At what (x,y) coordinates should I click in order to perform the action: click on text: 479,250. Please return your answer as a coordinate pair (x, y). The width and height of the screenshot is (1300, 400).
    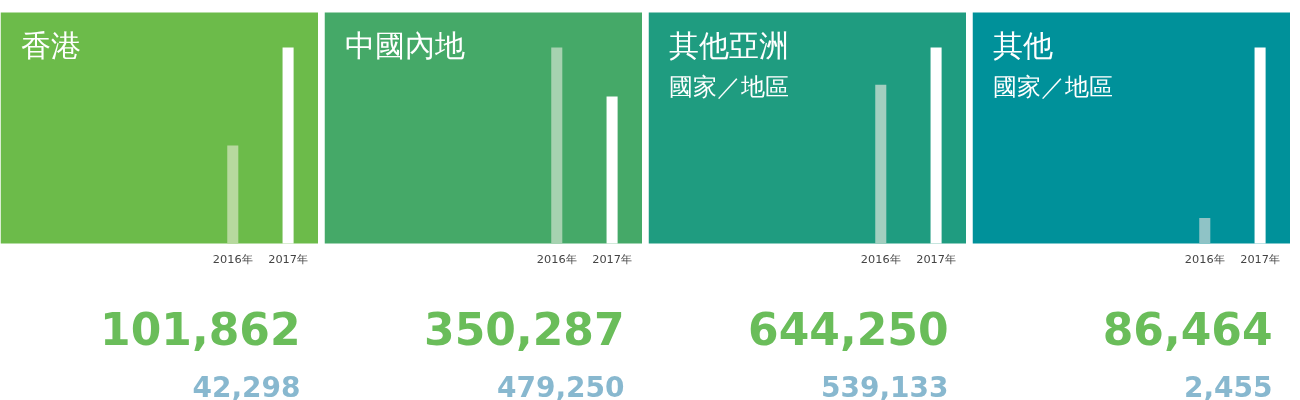
    Looking at the image, I should click on (560, 385).